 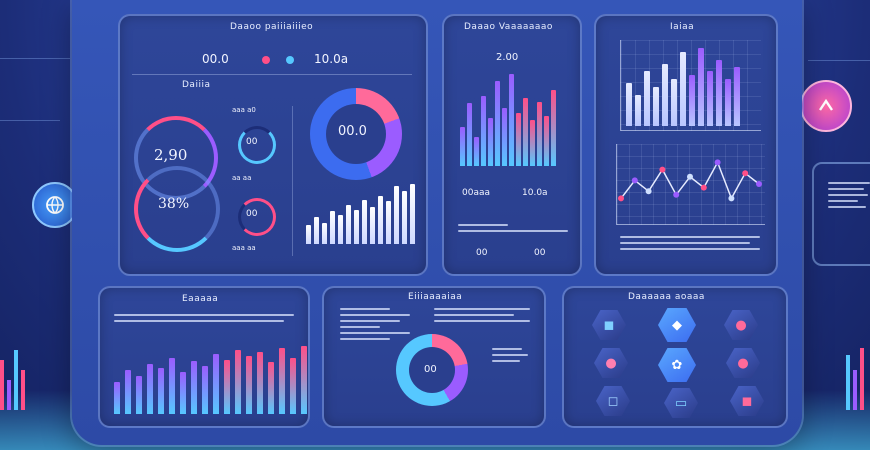 What do you see at coordinates (613, 401) in the screenshot?
I see `app-icon-7: ◻` at bounding box center [613, 401].